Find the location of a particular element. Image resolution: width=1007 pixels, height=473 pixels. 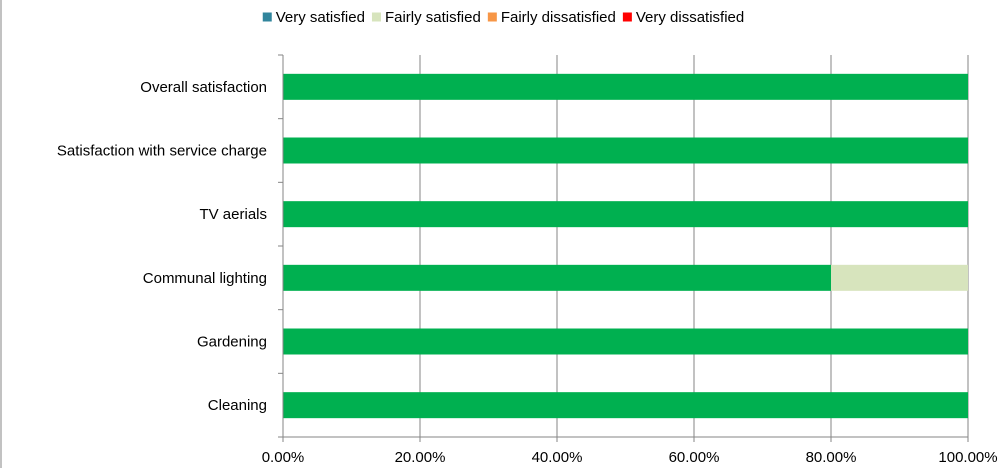

x-tick-label: 0.00% is located at coordinates (283, 457).